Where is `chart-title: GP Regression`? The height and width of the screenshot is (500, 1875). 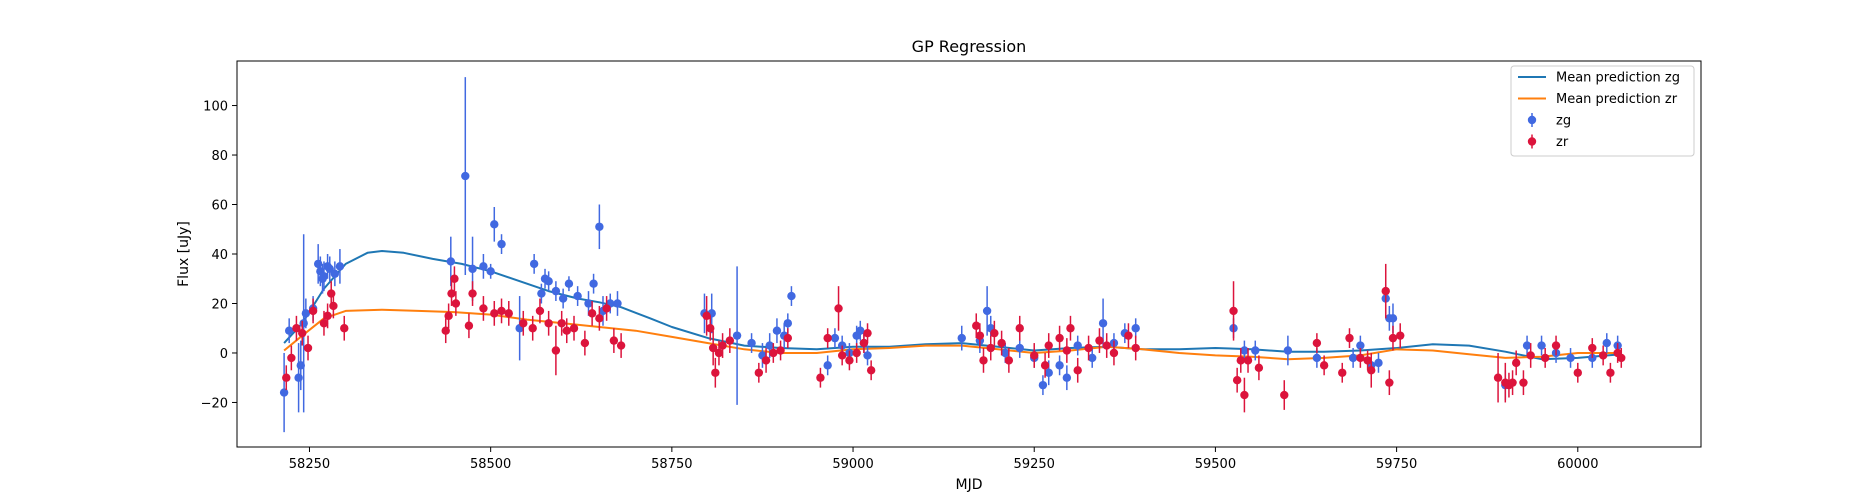
chart-title: GP Regression is located at coordinates (969, 46).